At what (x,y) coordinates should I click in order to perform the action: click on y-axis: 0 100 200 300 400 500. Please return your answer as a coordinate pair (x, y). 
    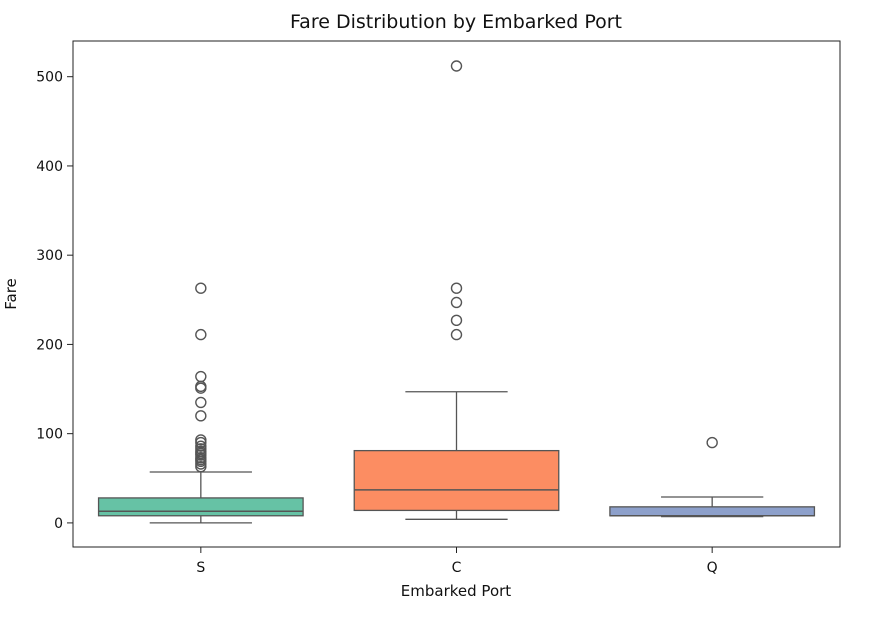
    Looking at the image, I should click on (54, 301).